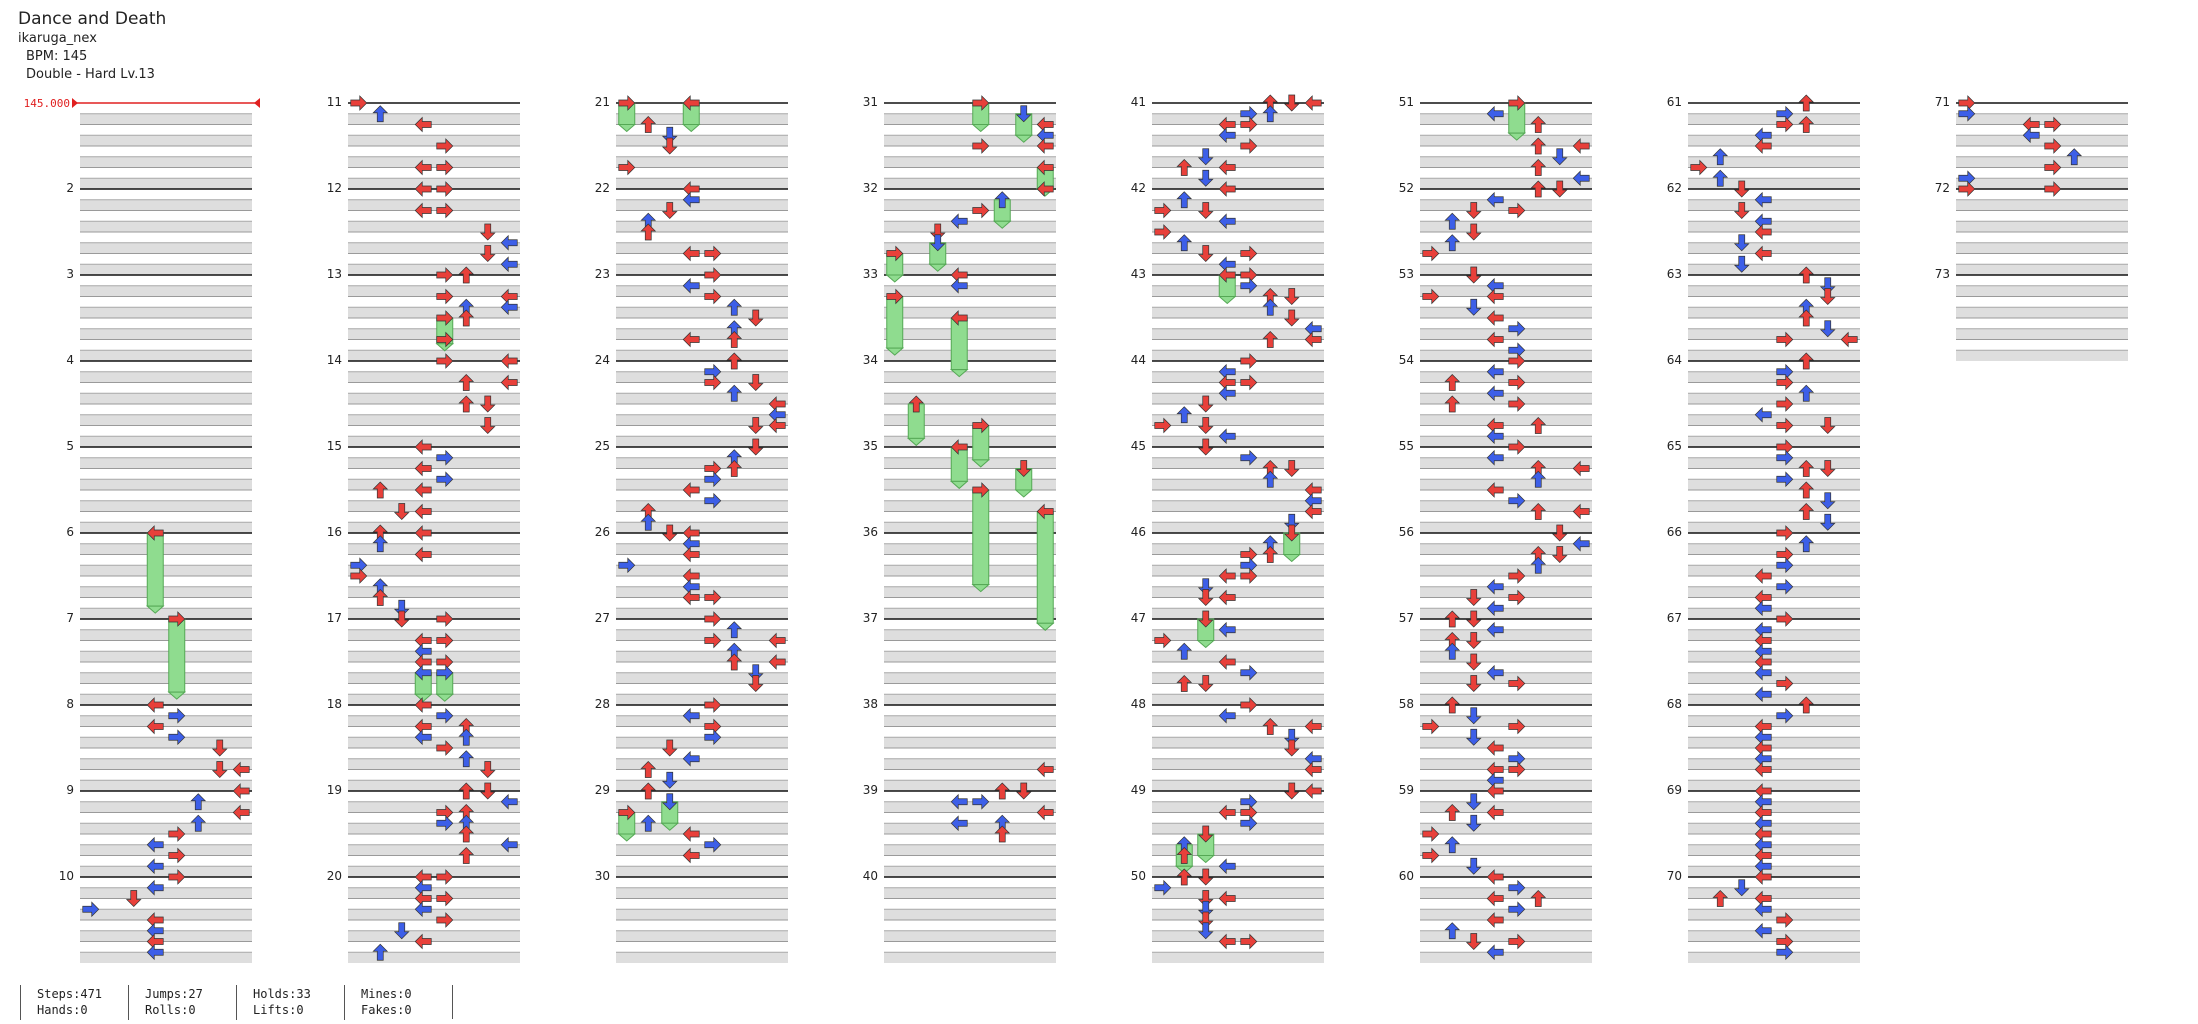  What do you see at coordinates (70, 188) in the screenshot?
I see `measure-number: 2` at bounding box center [70, 188].